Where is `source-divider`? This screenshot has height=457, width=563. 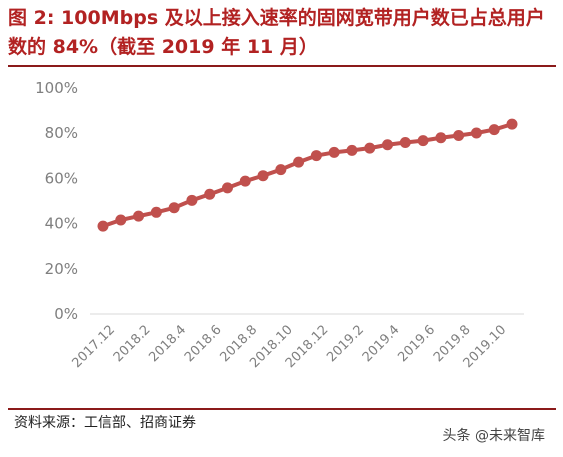
source-divider is located at coordinates (282, 409).